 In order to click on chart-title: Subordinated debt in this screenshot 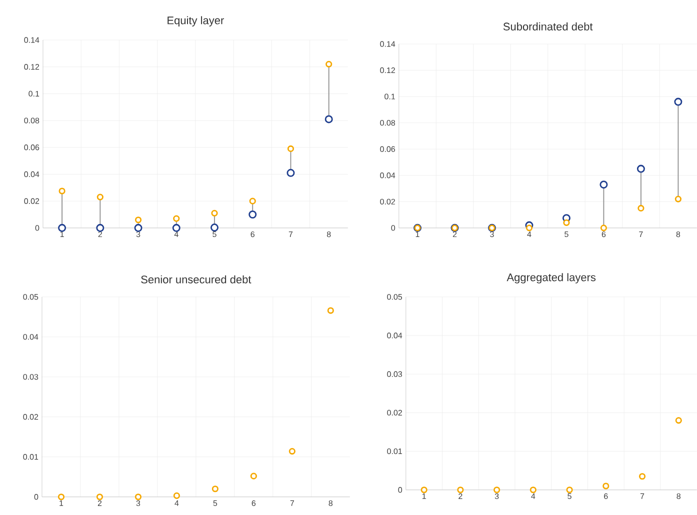, I will do `click(548, 26)`.